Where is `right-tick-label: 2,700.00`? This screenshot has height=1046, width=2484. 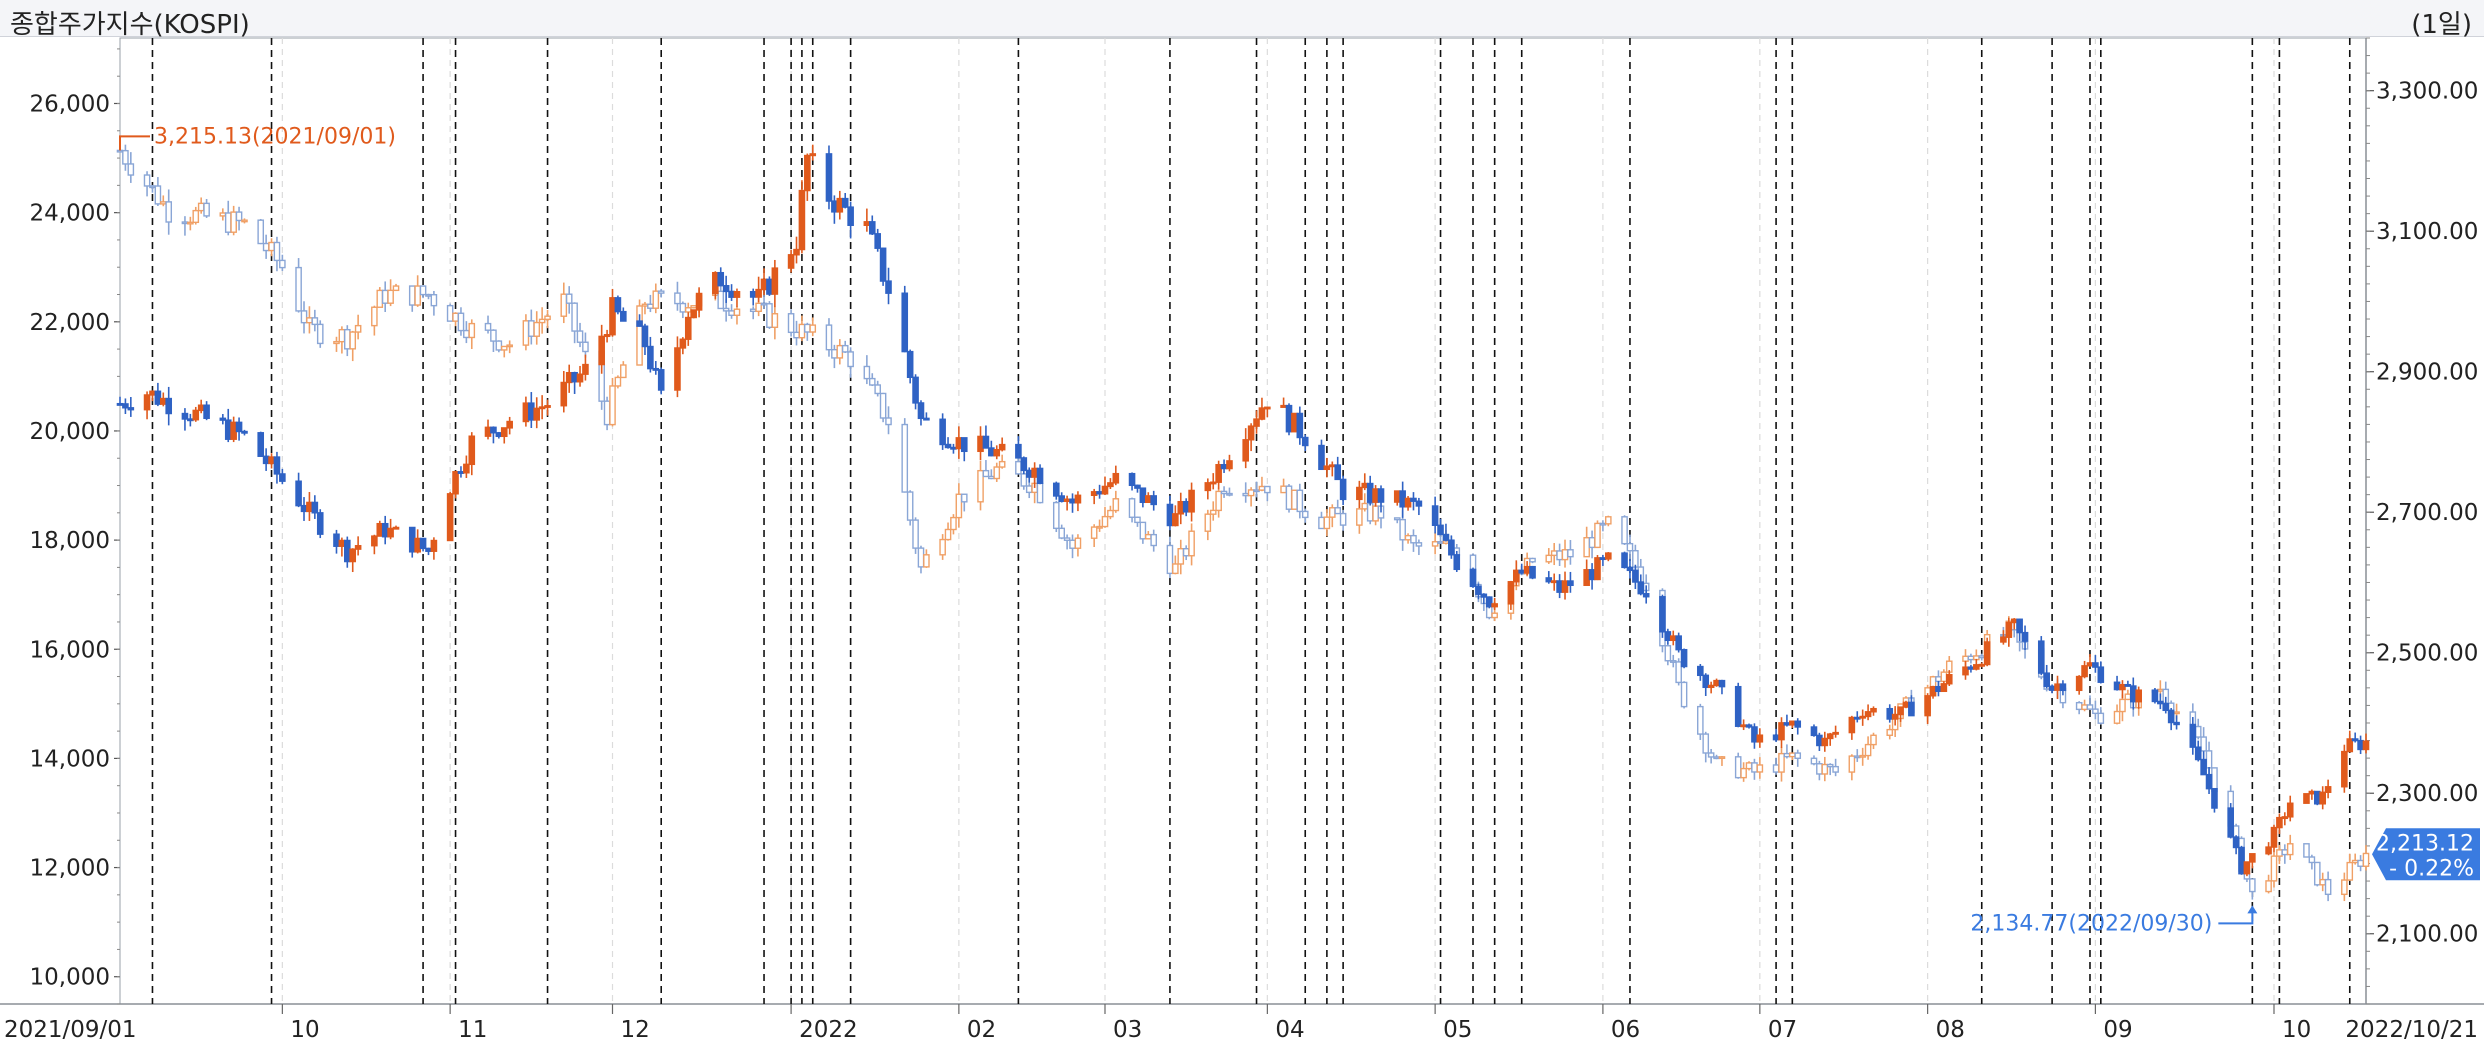 right-tick-label: 2,700.00 is located at coordinates (2427, 513).